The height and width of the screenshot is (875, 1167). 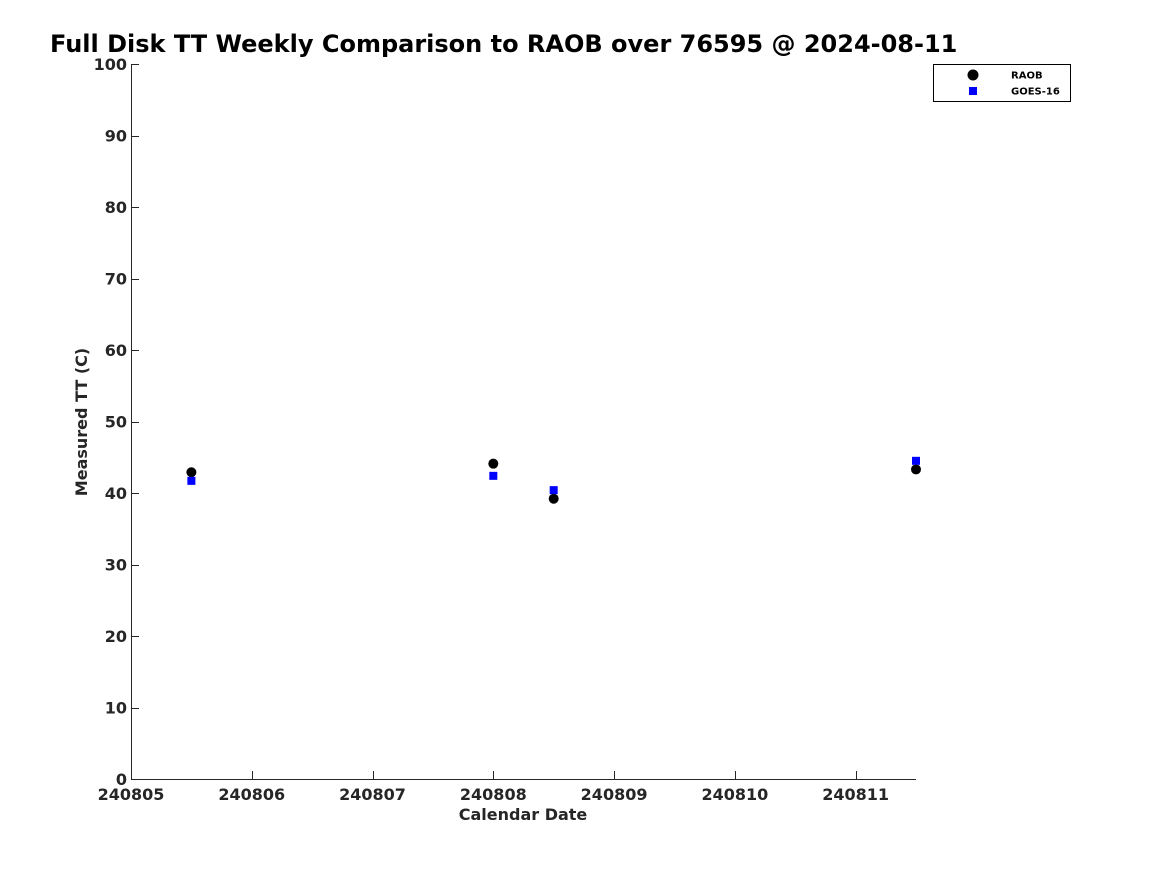 What do you see at coordinates (493, 794) in the screenshot?
I see `x-tick-label: 240808` at bounding box center [493, 794].